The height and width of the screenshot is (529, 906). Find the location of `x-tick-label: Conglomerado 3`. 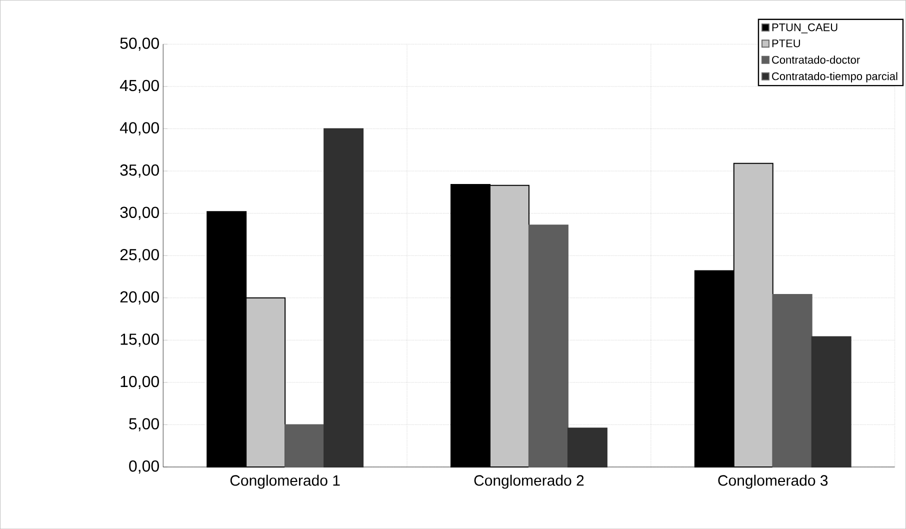

x-tick-label: Conglomerado 3 is located at coordinates (773, 481).